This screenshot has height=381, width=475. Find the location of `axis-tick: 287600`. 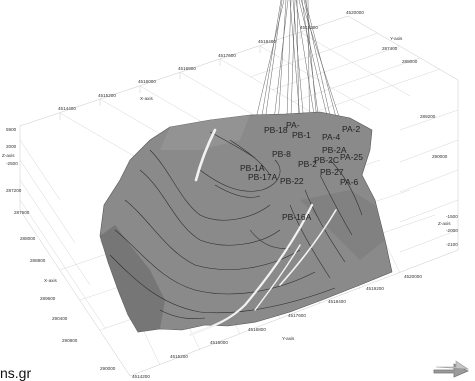

axis-tick: 287600 is located at coordinates (22, 212).